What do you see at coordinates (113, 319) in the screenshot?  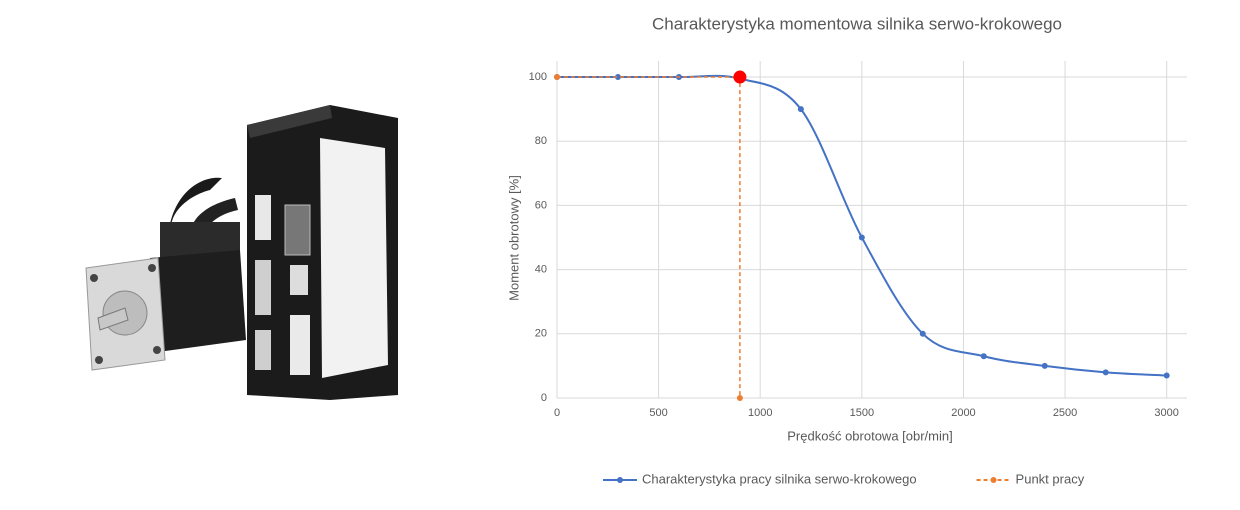 I see `motor-shaft` at bounding box center [113, 319].